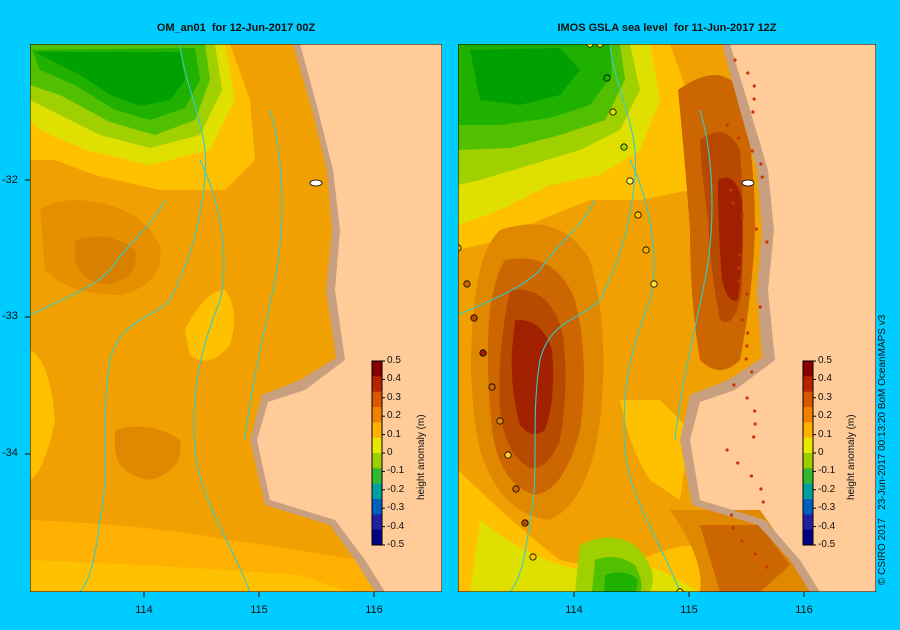 This screenshot has width=900, height=630. What do you see at coordinates (421, 457) in the screenshot?
I see `left-colorbar-title: height anomaly (m)` at bounding box center [421, 457].